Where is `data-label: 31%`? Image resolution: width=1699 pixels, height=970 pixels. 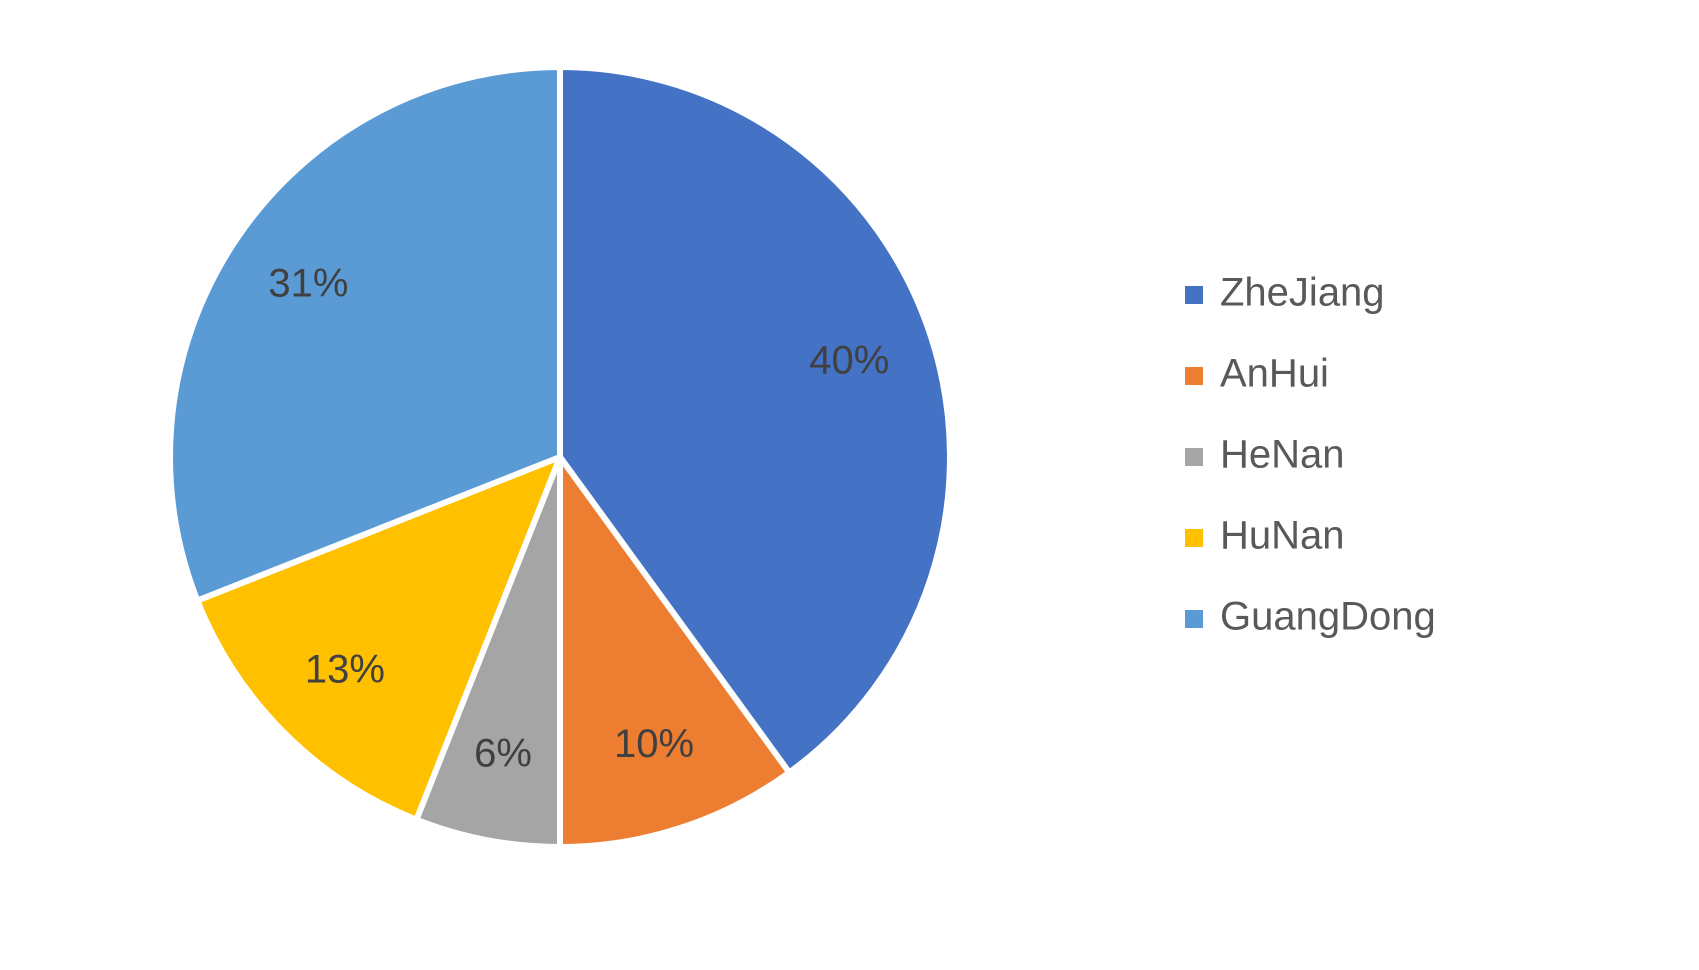 data-label: 31% is located at coordinates (308, 284).